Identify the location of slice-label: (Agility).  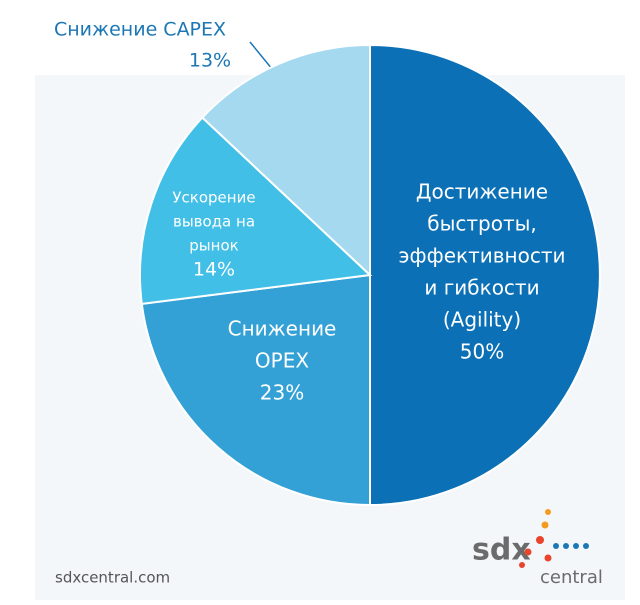
(482, 320).